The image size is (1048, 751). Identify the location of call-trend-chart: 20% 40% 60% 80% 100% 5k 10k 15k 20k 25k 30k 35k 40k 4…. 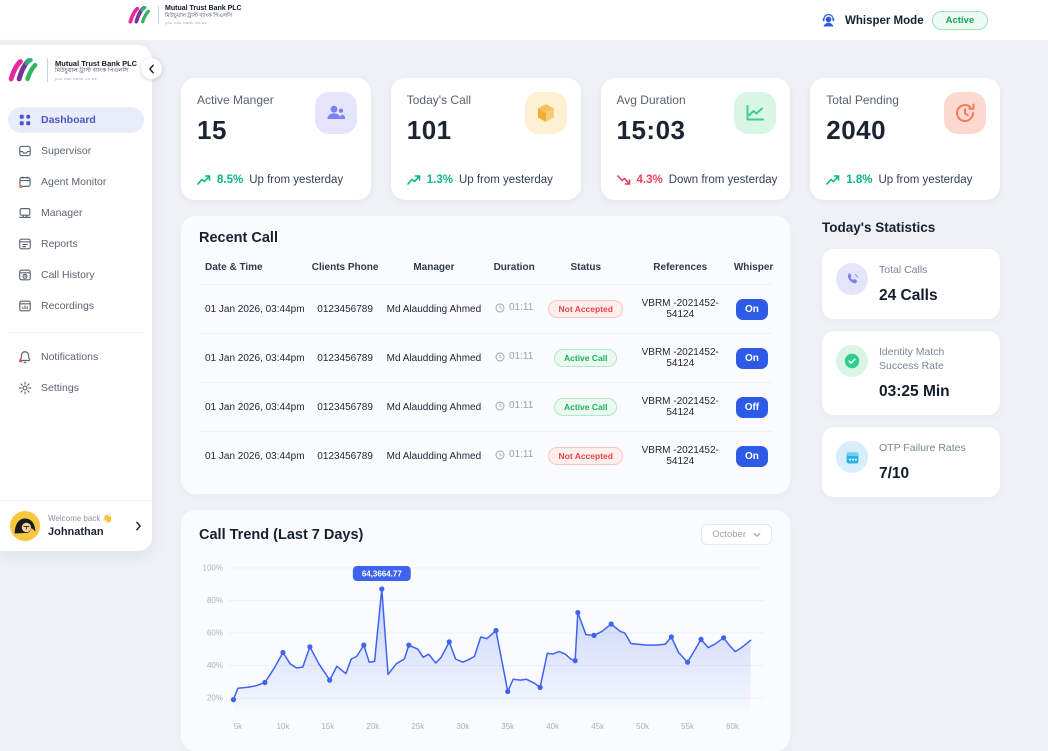
(485, 643).